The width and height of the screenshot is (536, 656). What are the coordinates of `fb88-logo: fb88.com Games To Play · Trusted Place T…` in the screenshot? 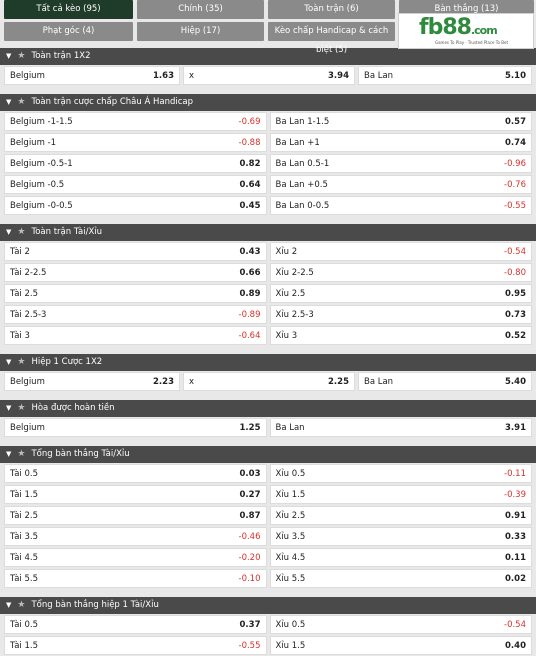 It's located at (466, 31).